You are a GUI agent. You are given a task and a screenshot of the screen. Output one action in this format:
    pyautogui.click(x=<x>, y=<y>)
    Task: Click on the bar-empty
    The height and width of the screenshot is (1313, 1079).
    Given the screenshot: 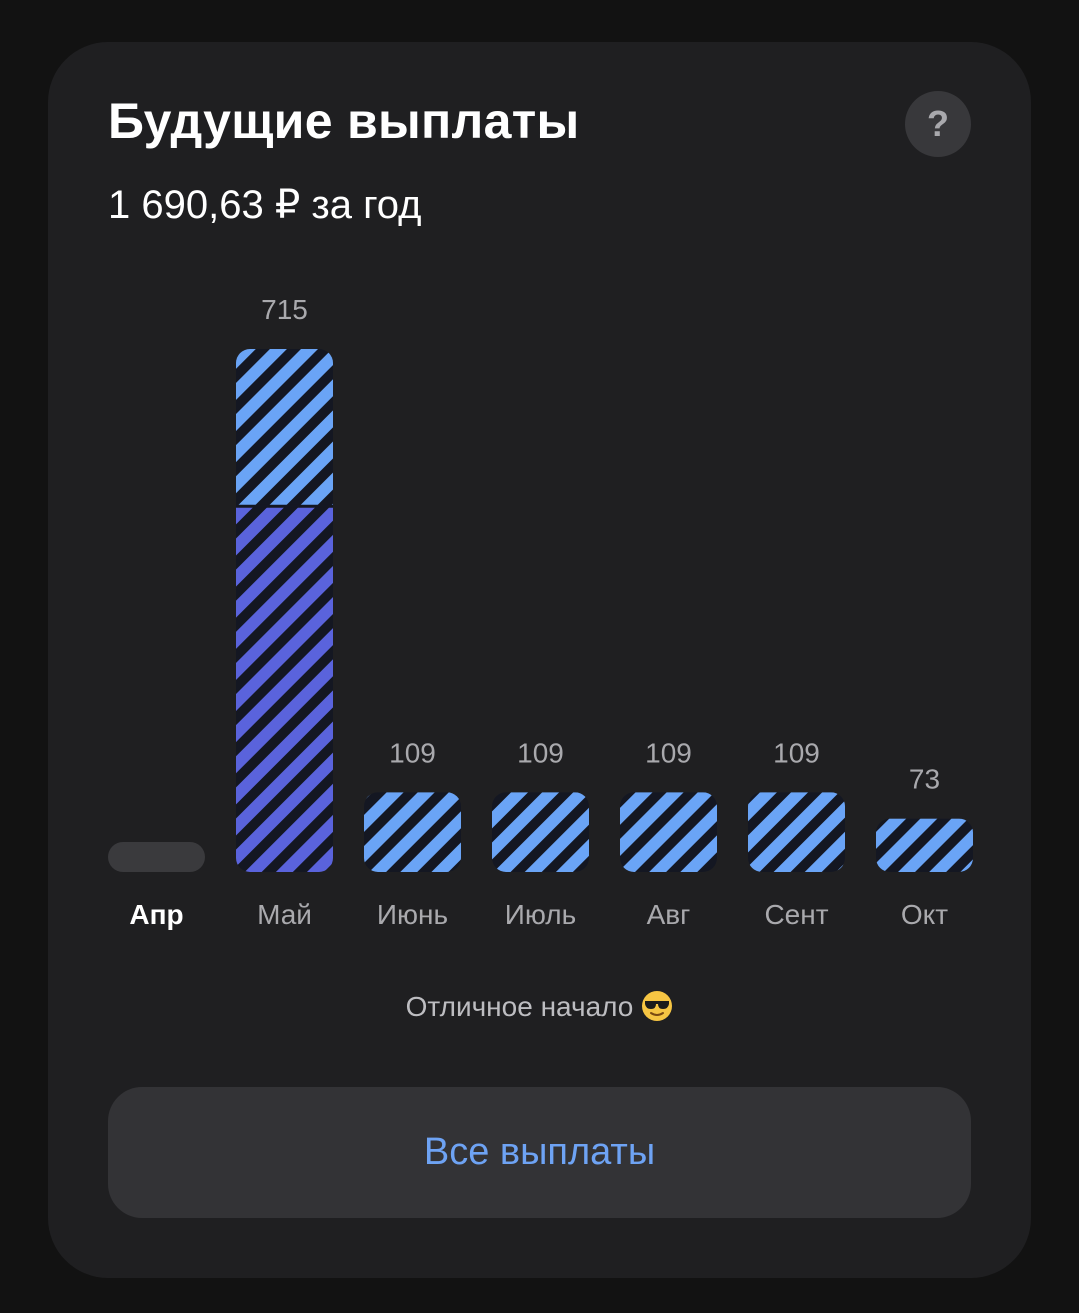 What is the action you would take?
    pyautogui.click(x=156, y=857)
    